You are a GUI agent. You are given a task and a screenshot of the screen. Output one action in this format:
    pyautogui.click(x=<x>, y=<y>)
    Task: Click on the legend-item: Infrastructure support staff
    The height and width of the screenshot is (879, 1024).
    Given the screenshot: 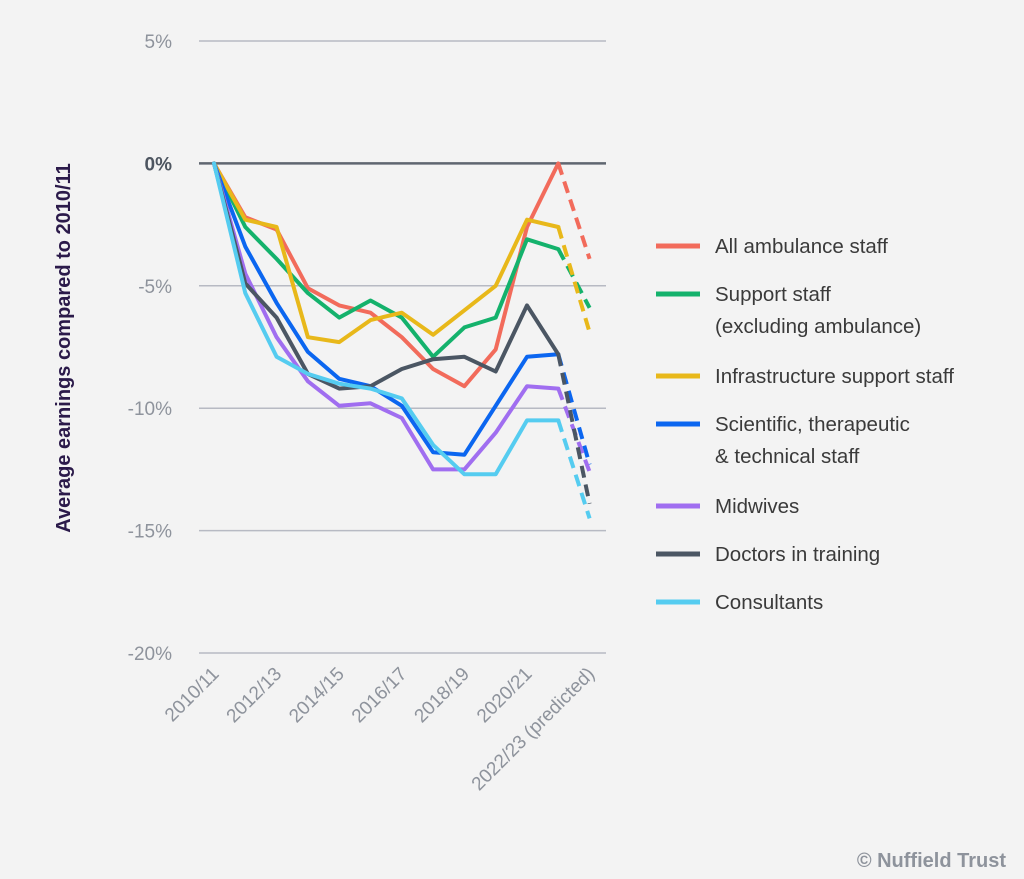 What is the action you would take?
    pyautogui.click(x=805, y=376)
    